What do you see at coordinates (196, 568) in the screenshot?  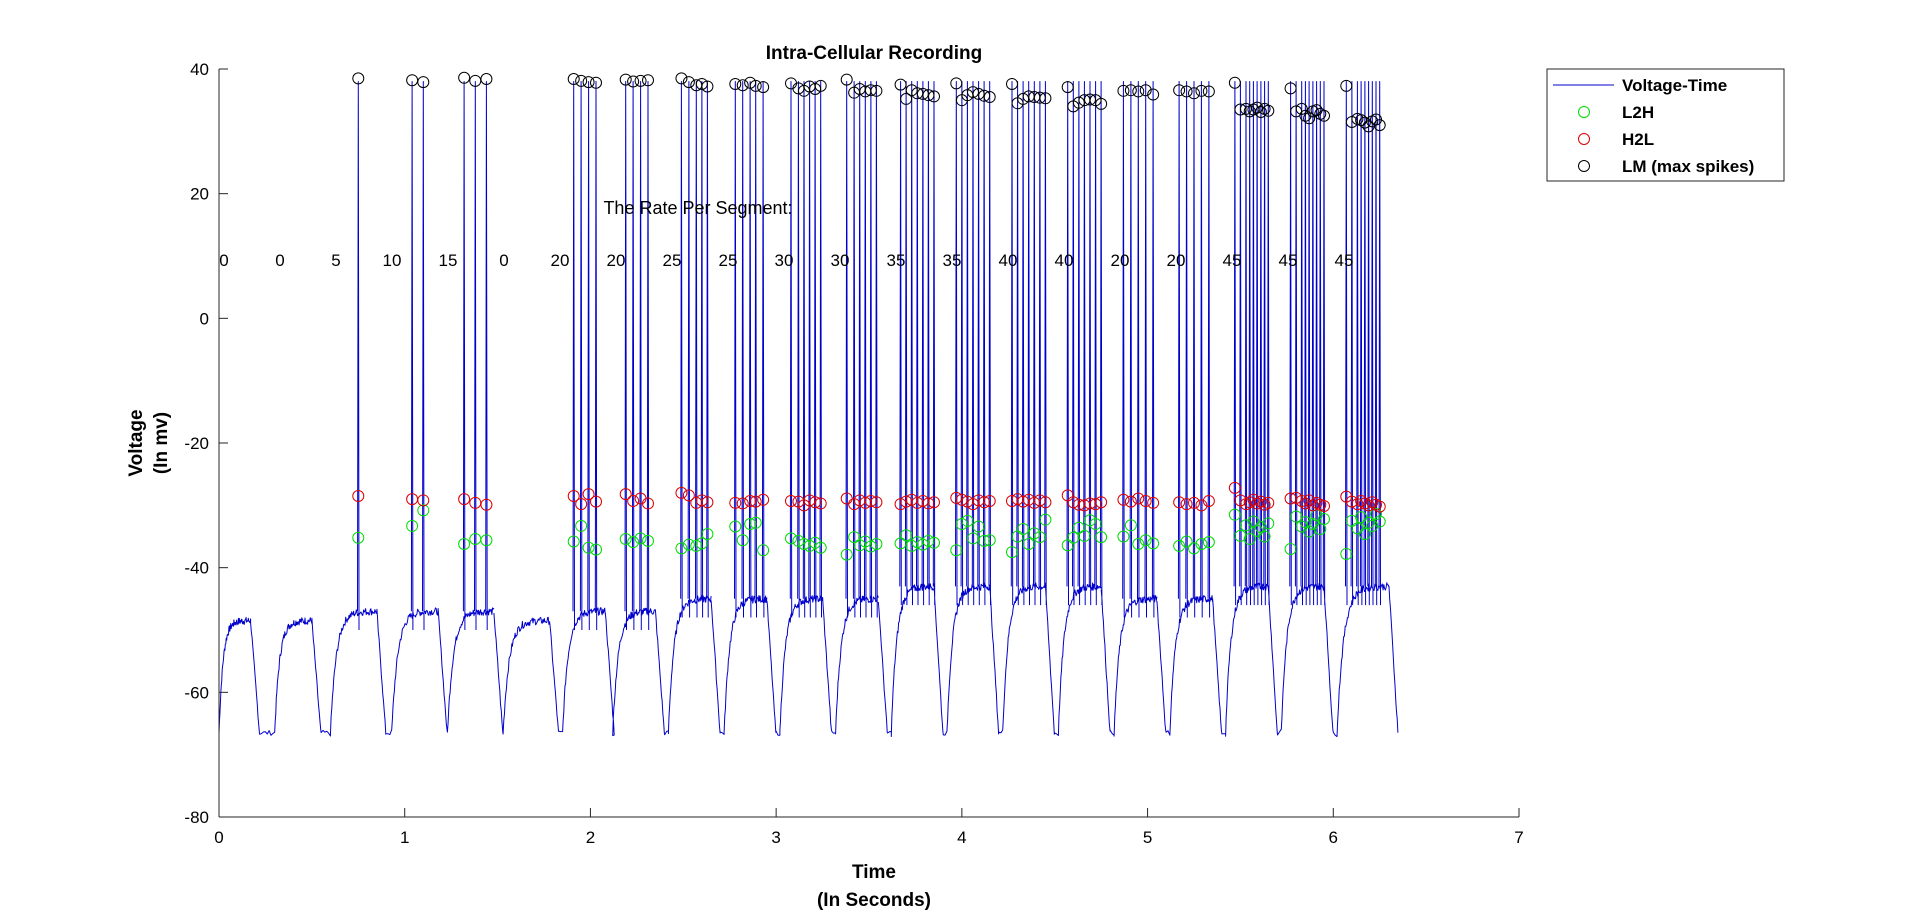 I see `y-tick-label: -40` at bounding box center [196, 568].